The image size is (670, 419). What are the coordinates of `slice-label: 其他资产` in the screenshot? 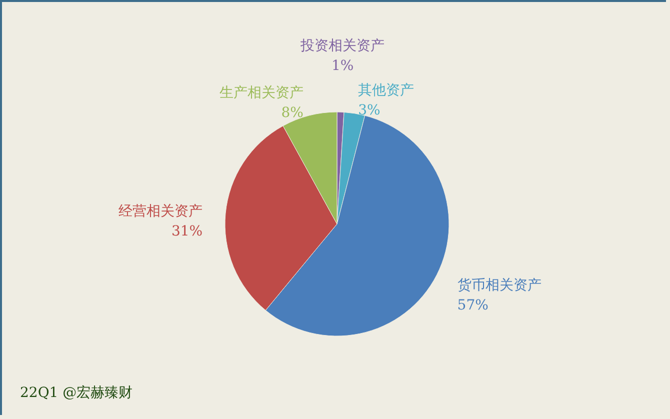 It's located at (386, 90).